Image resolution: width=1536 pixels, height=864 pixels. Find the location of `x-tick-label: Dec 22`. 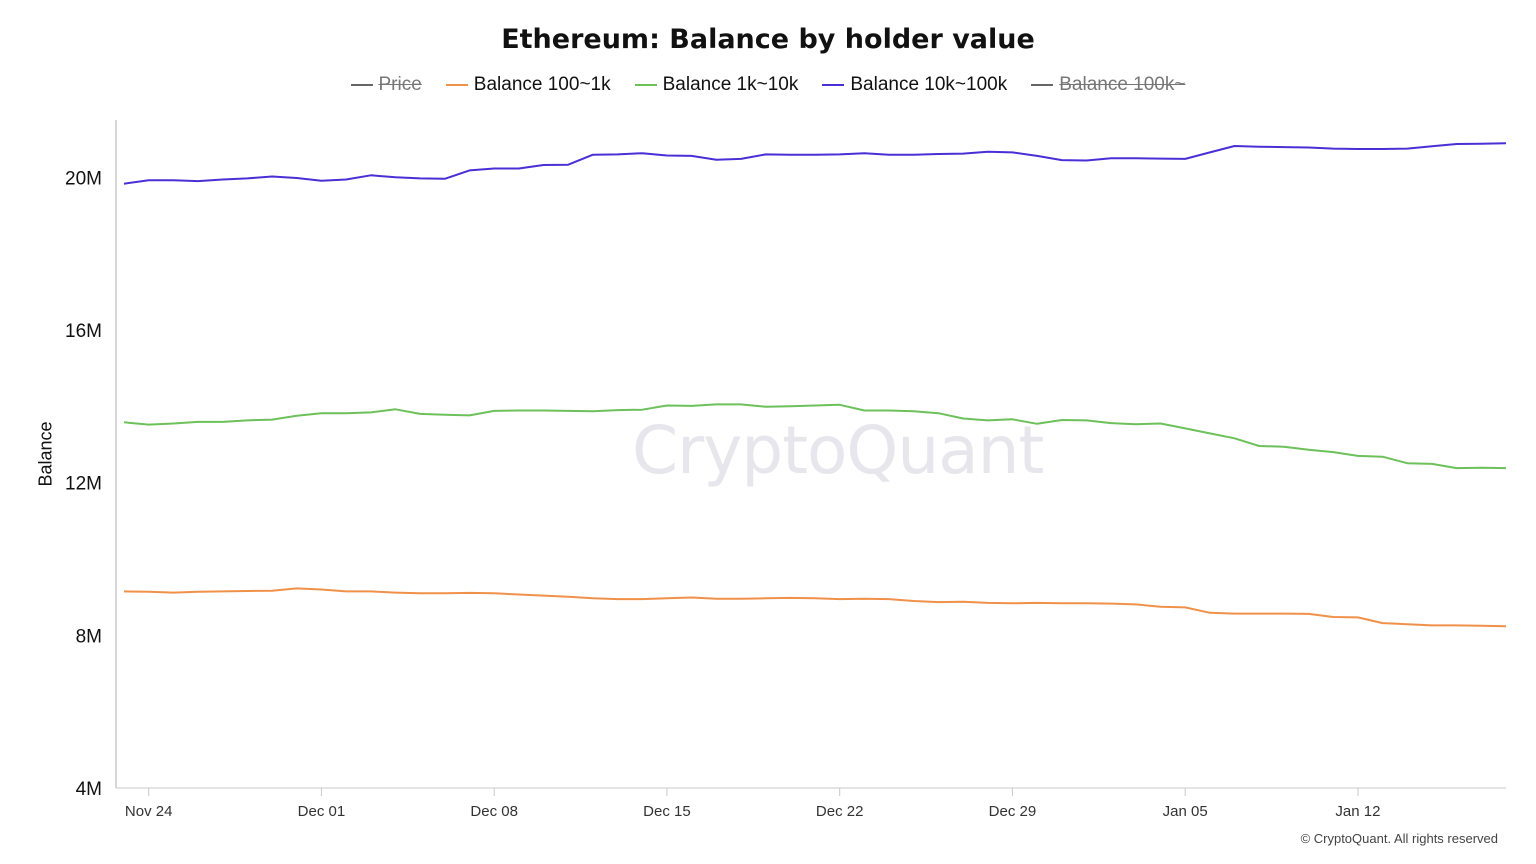

x-tick-label: Dec 22 is located at coordinates (840, 811).